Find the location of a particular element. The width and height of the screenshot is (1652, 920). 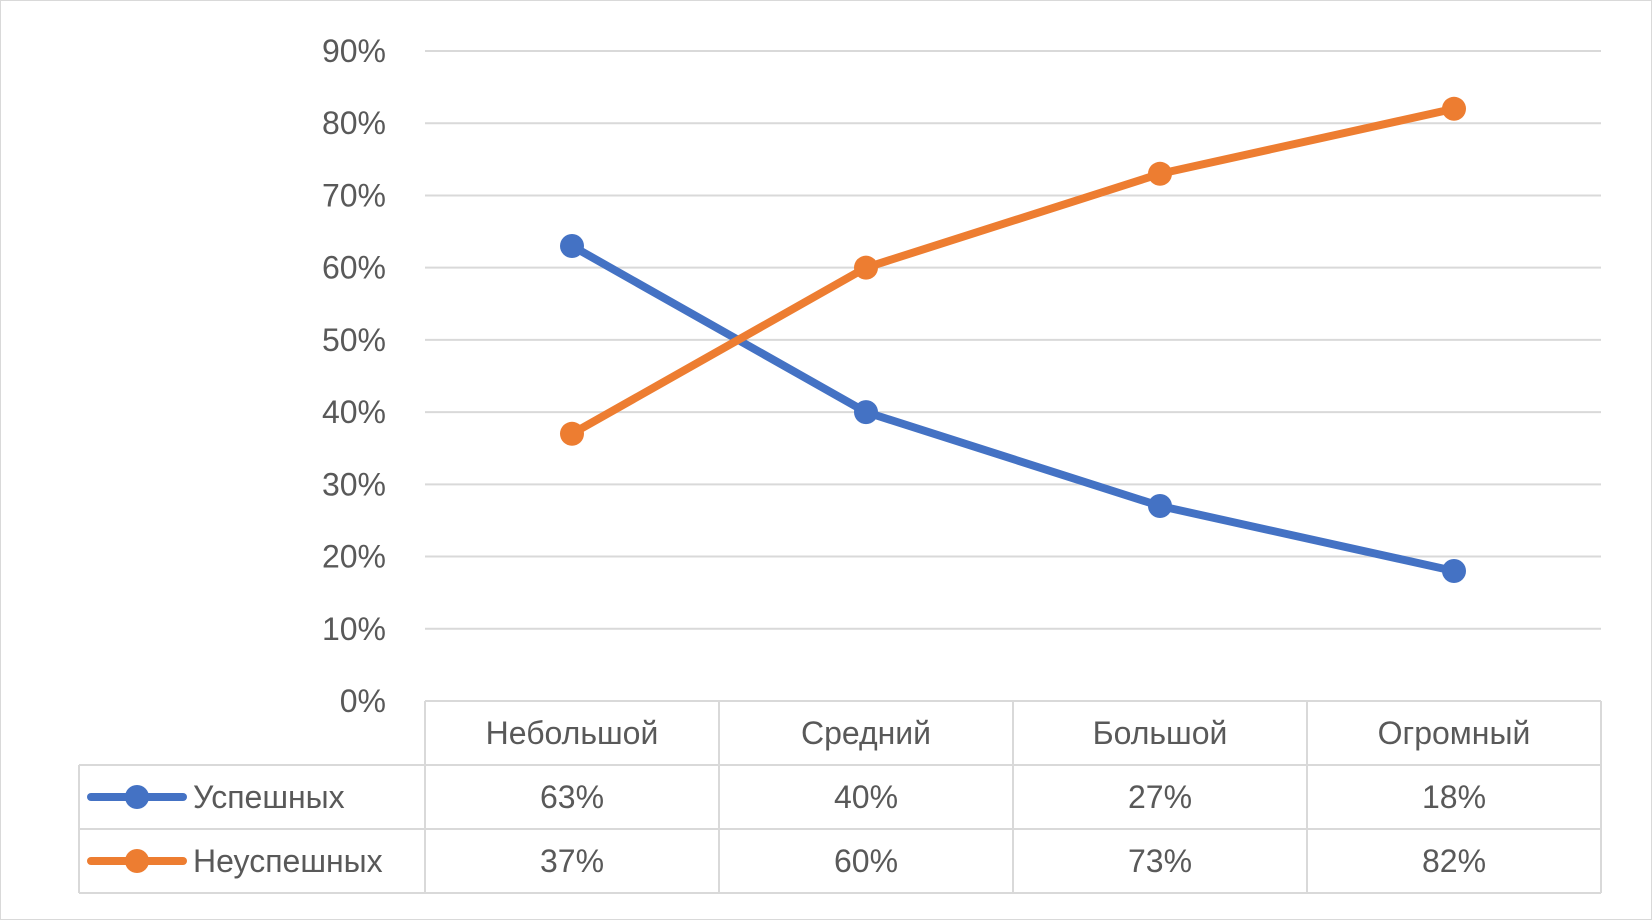

y-tick-label: 0% is located at coordinates (363, 701).